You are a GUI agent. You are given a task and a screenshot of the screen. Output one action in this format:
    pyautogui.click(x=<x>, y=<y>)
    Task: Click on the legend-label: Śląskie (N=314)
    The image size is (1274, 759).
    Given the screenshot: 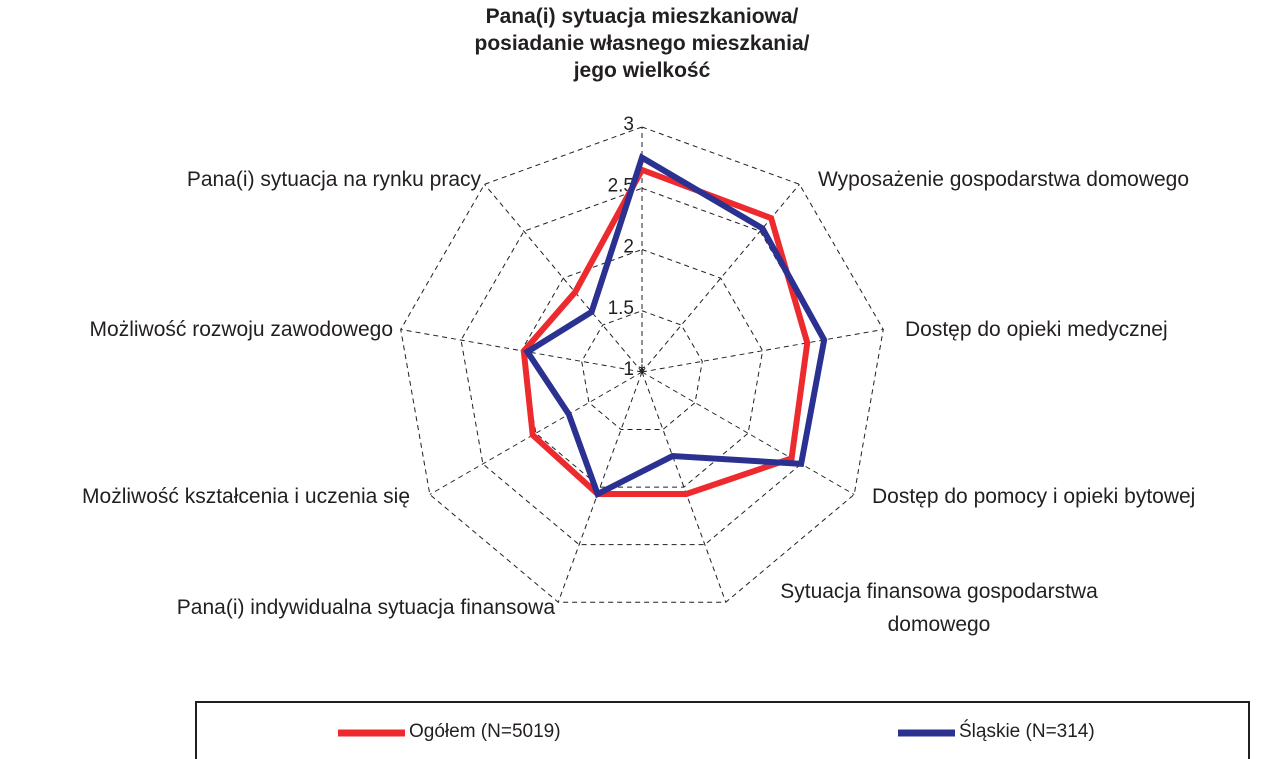 What is the action you would take?
    pyautogui.click(x=1027, y=731)
    